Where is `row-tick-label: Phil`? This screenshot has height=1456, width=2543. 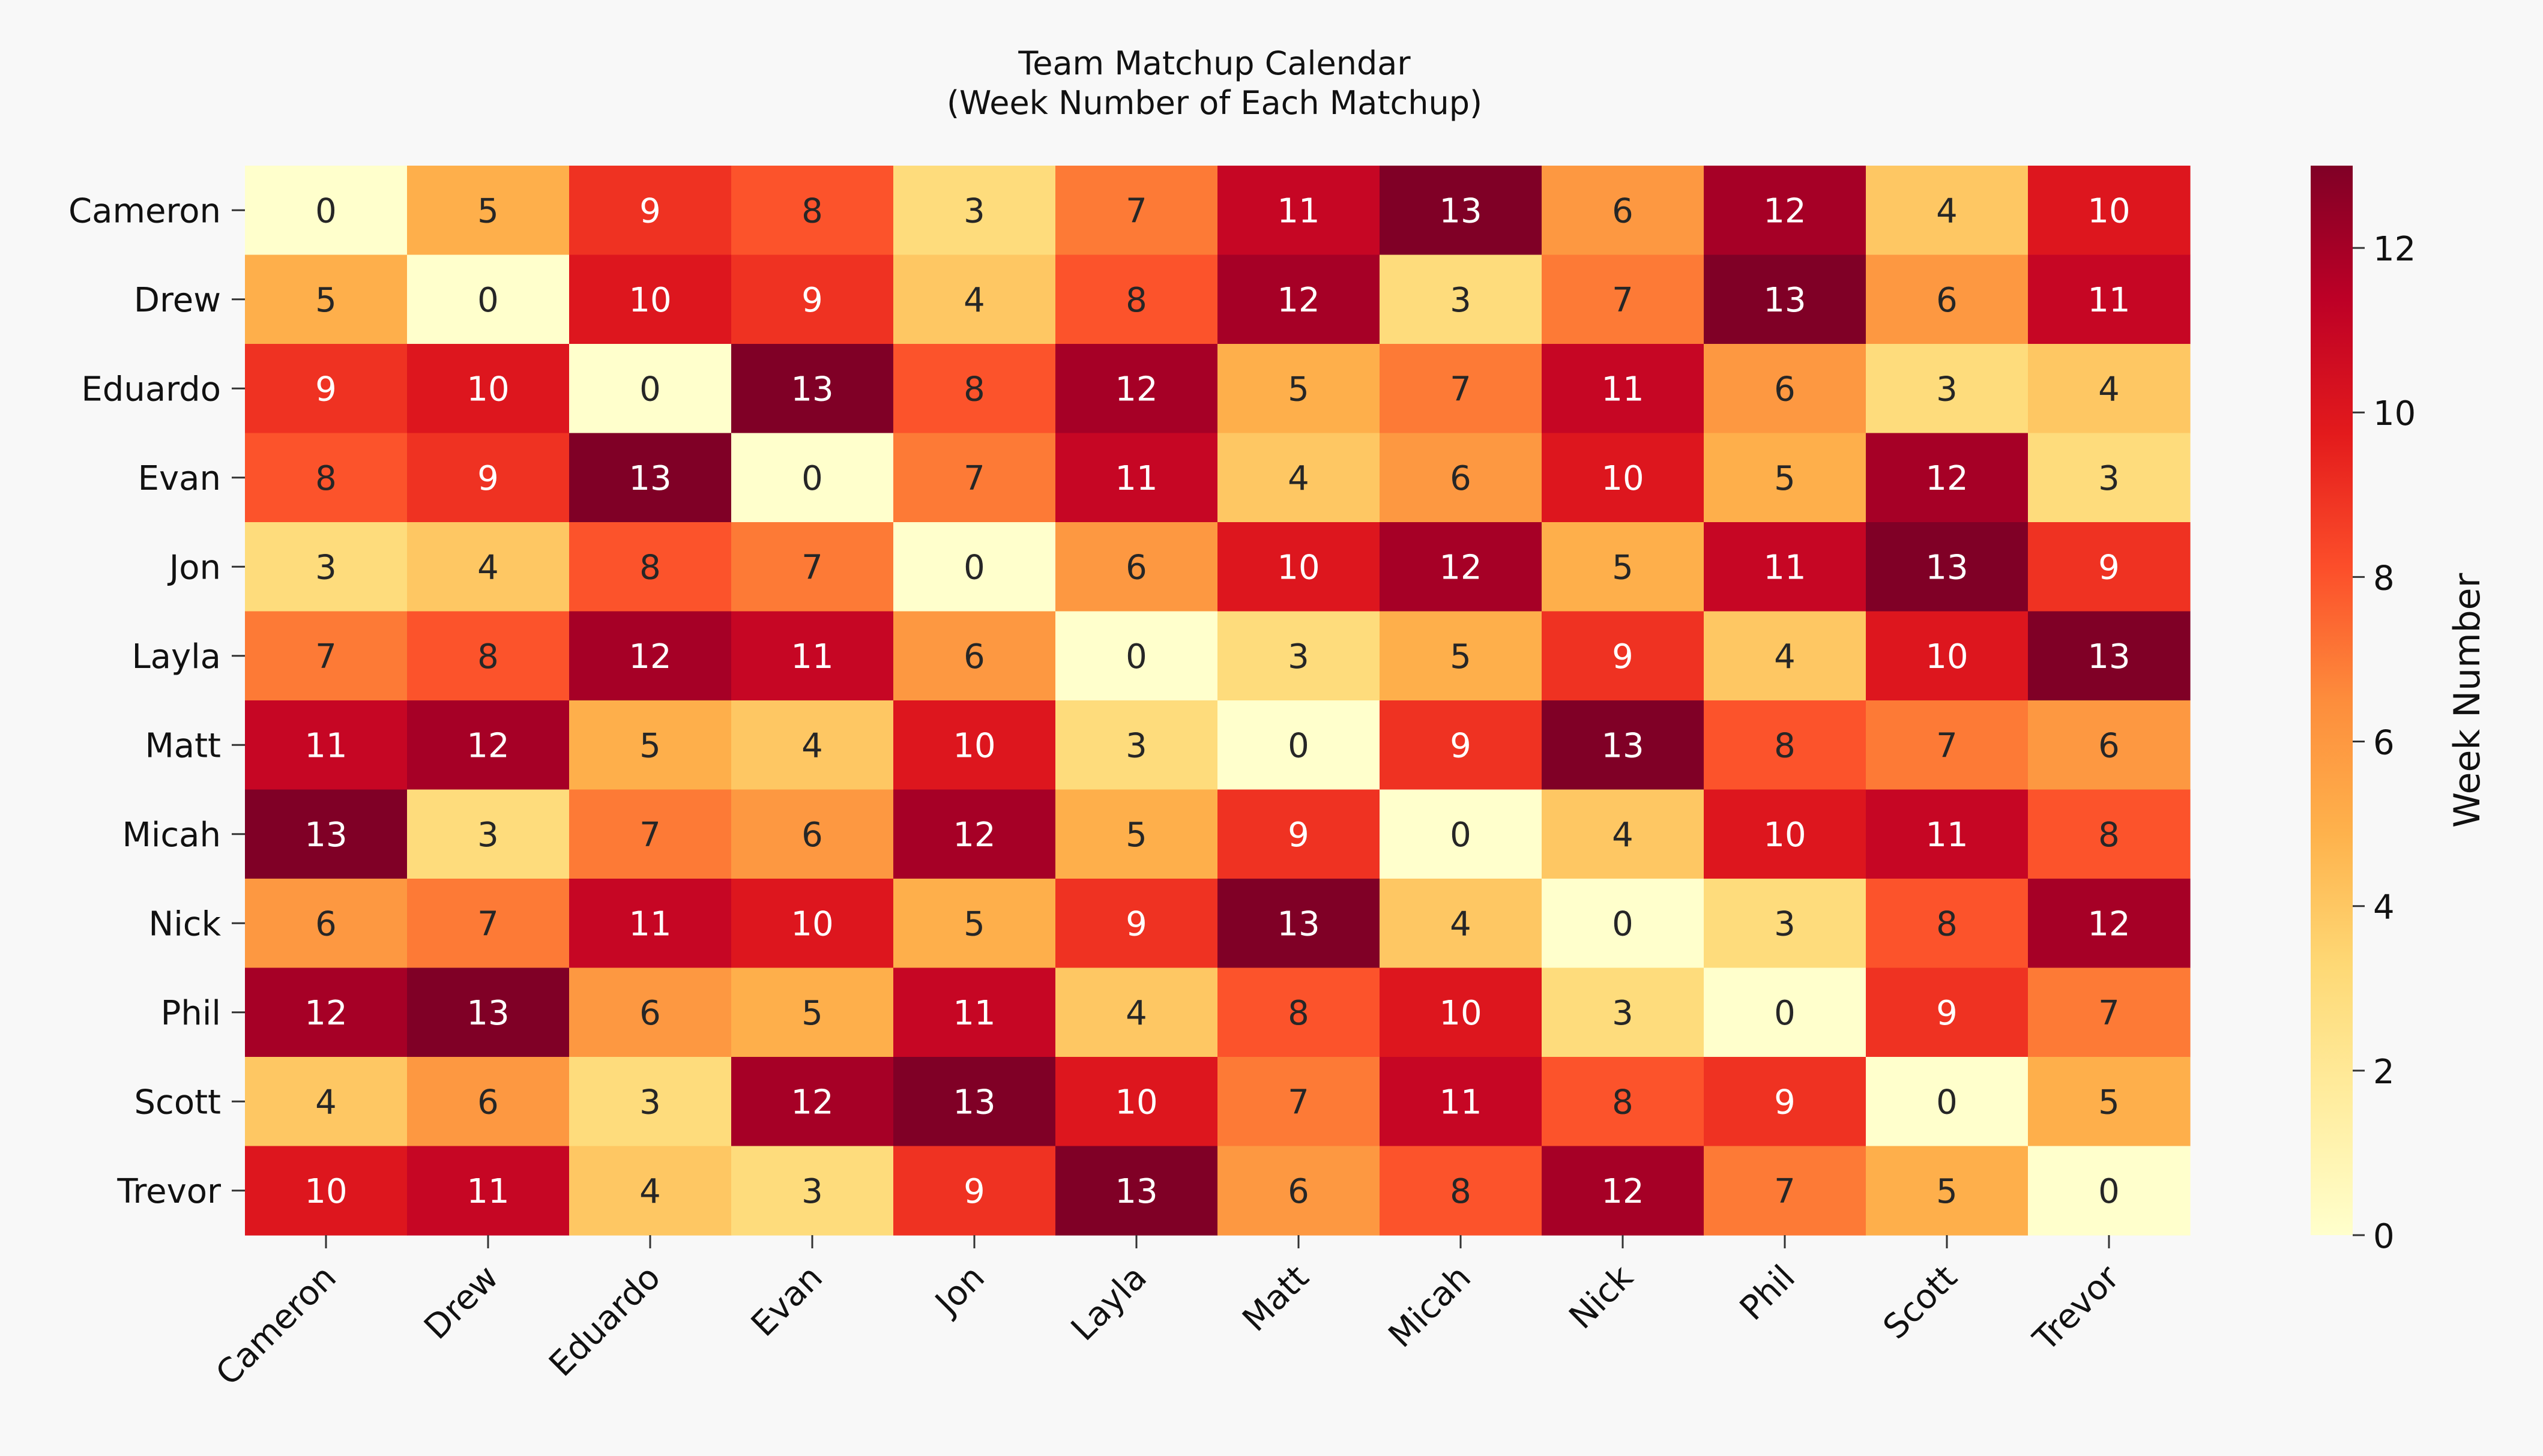 row-tick-label: Phil is located at coordinates (191, 1013).